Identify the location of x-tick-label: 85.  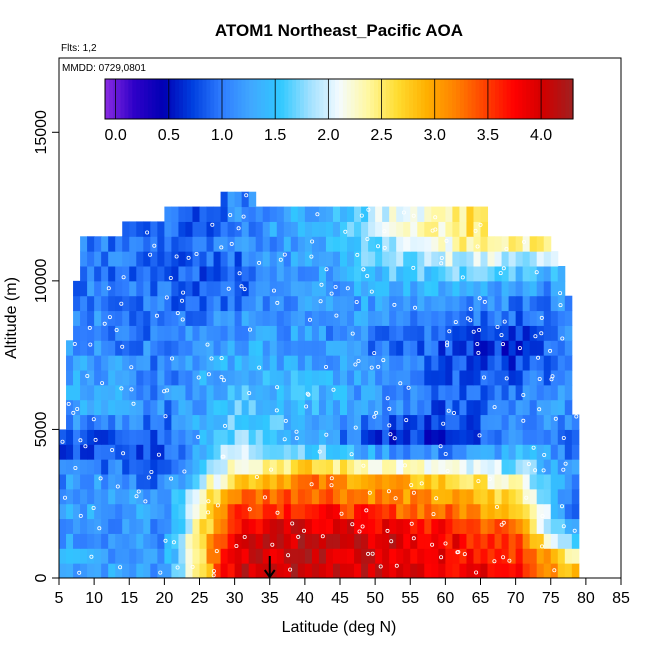
(621, 598).